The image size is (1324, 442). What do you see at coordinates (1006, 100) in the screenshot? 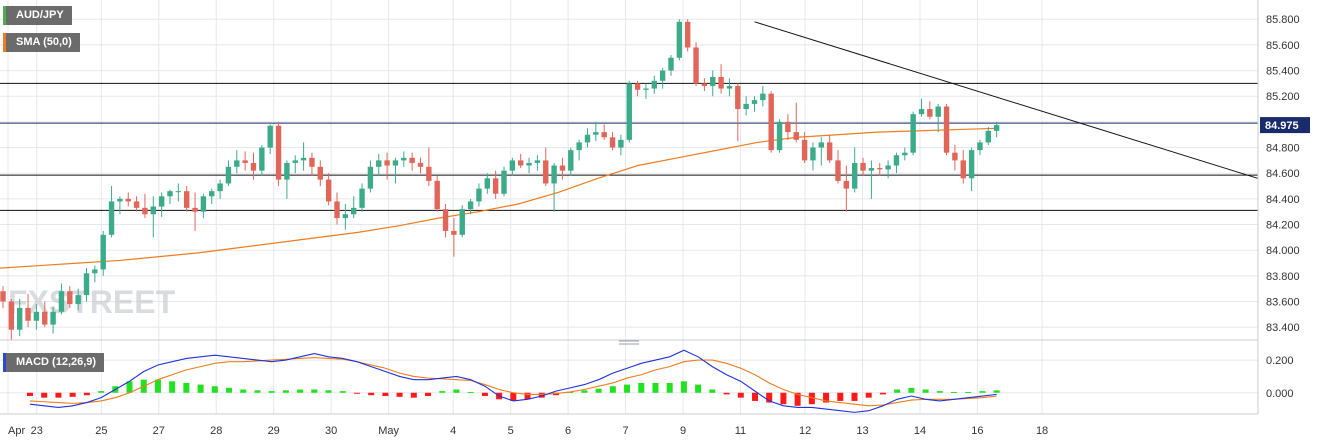
I see `trendline` at bounding box center [1006, 100].